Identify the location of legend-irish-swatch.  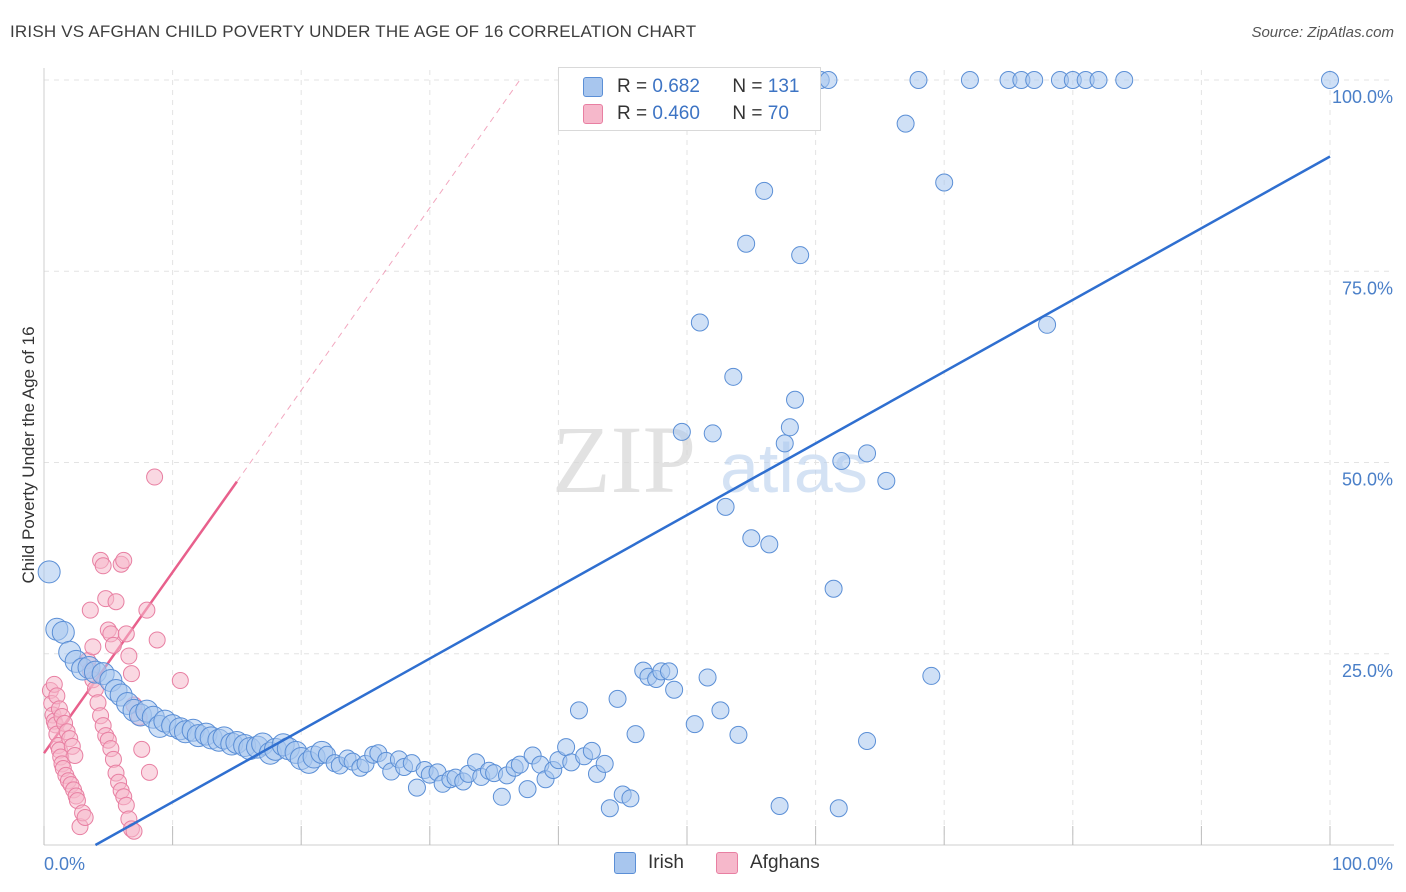
(625, 863).